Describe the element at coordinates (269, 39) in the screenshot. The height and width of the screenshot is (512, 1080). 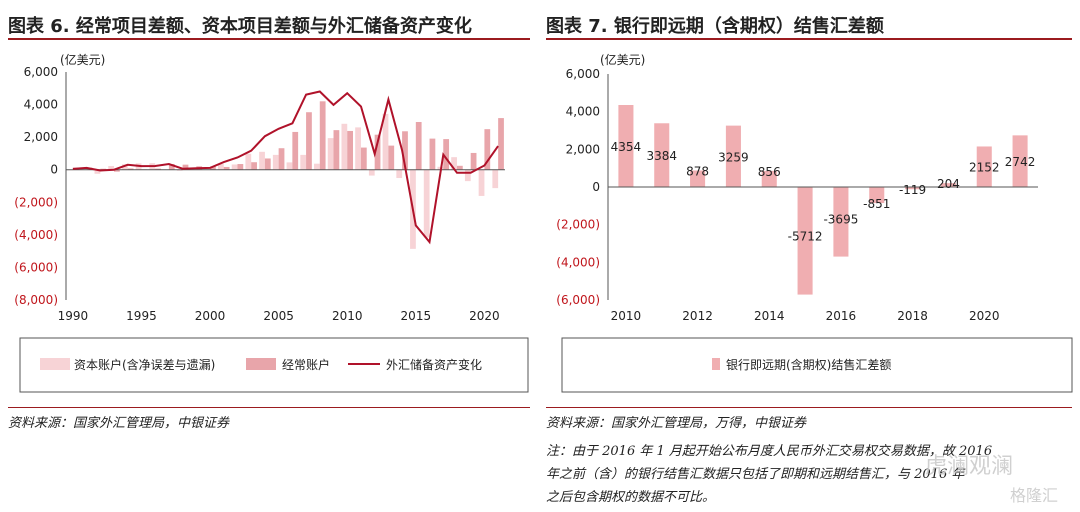
I see `chart6-title-rule` at that location.